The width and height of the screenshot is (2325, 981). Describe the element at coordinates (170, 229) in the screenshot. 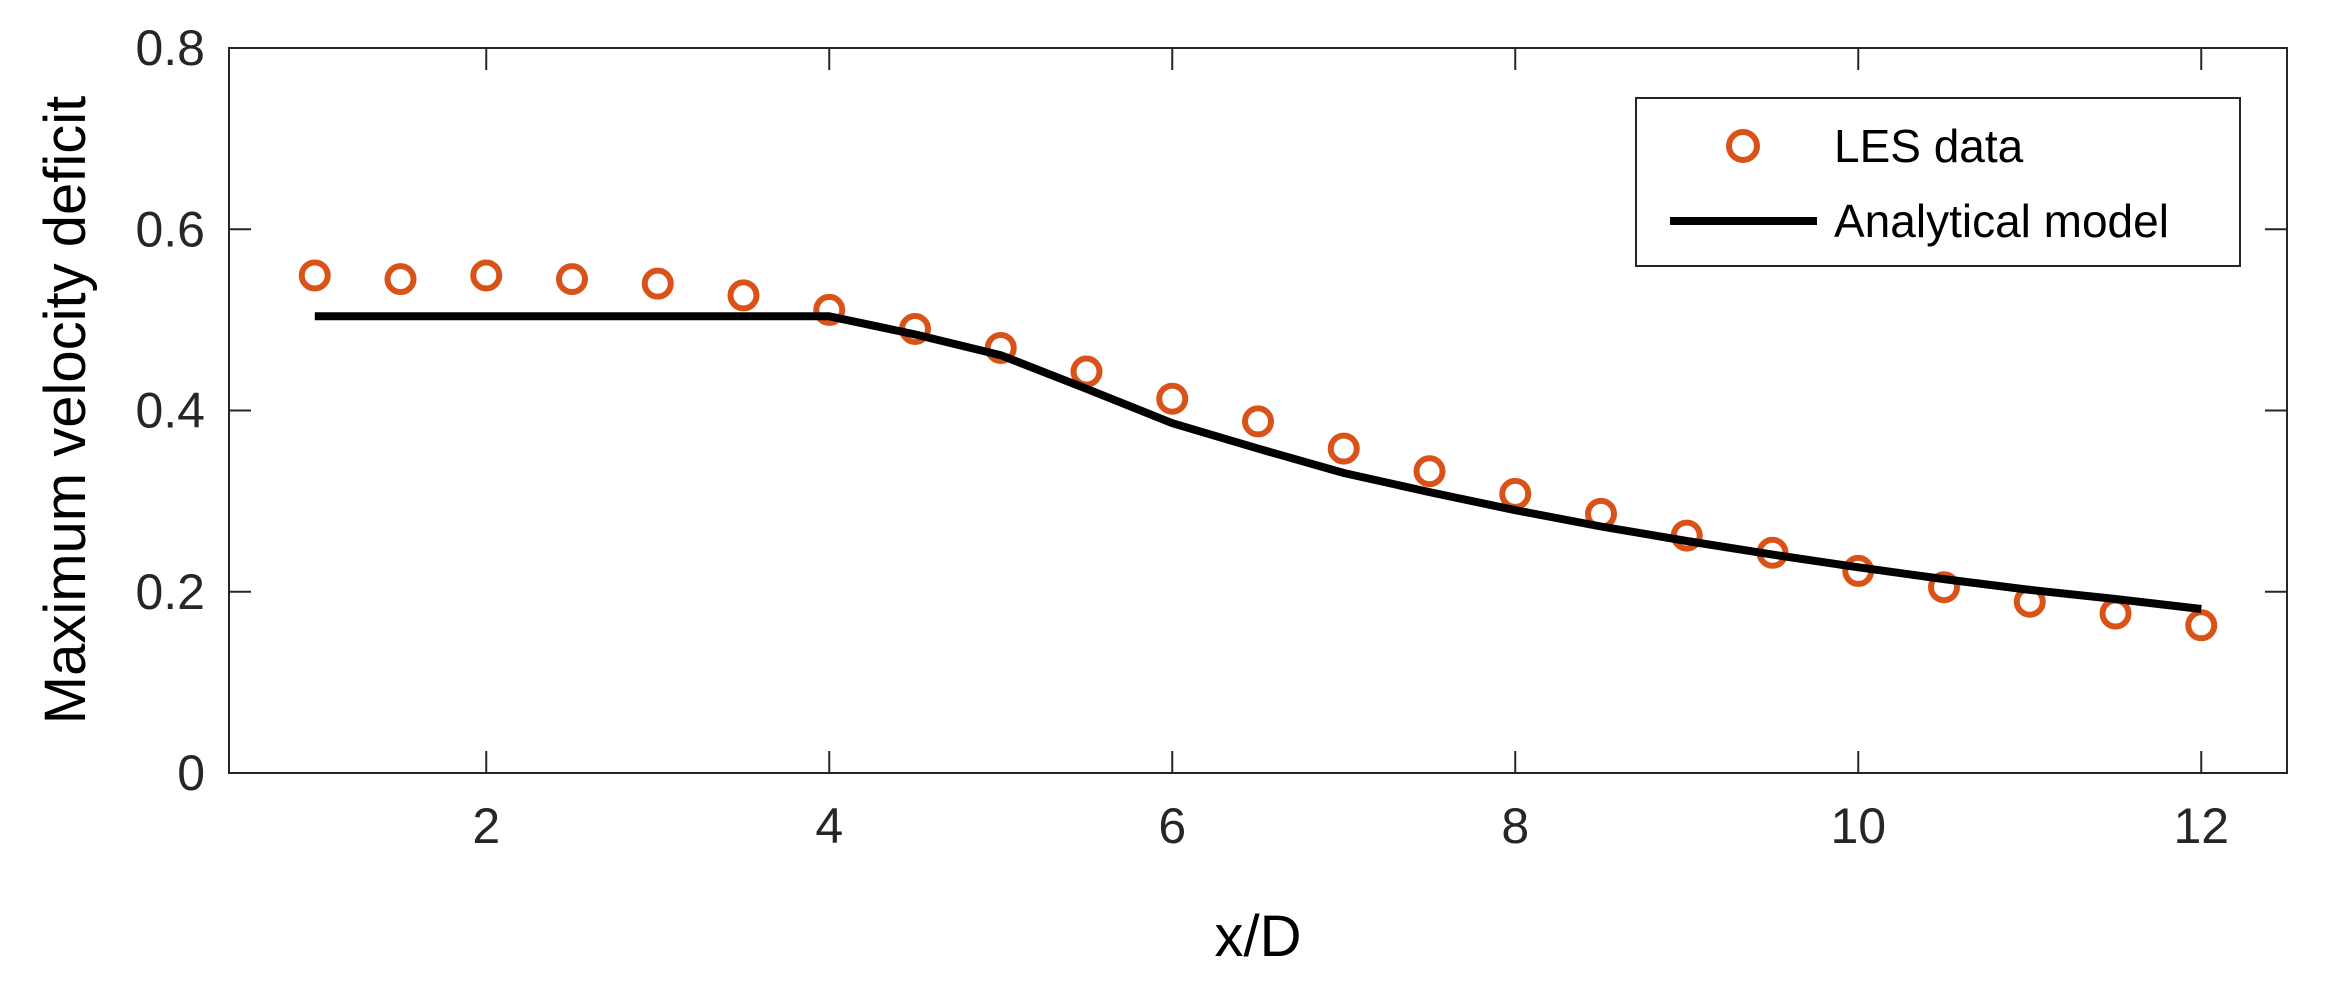

I see `y-tick-label: 0.6` at that location.